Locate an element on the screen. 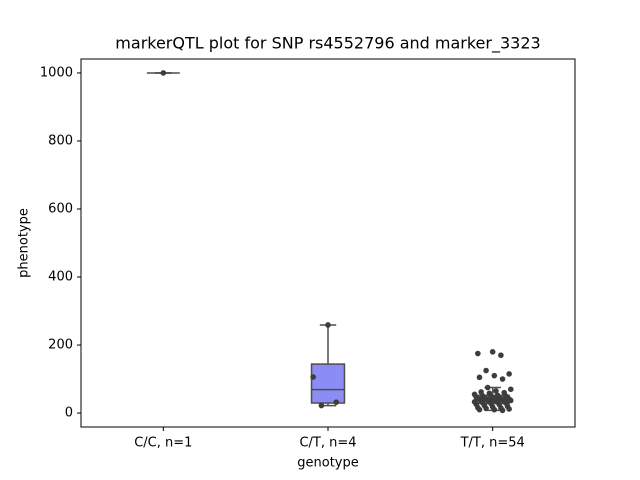 Image resolution: width=640 pixels, height=480 pixels. y-tick-label: 400 is located at coordinates (60, 277).